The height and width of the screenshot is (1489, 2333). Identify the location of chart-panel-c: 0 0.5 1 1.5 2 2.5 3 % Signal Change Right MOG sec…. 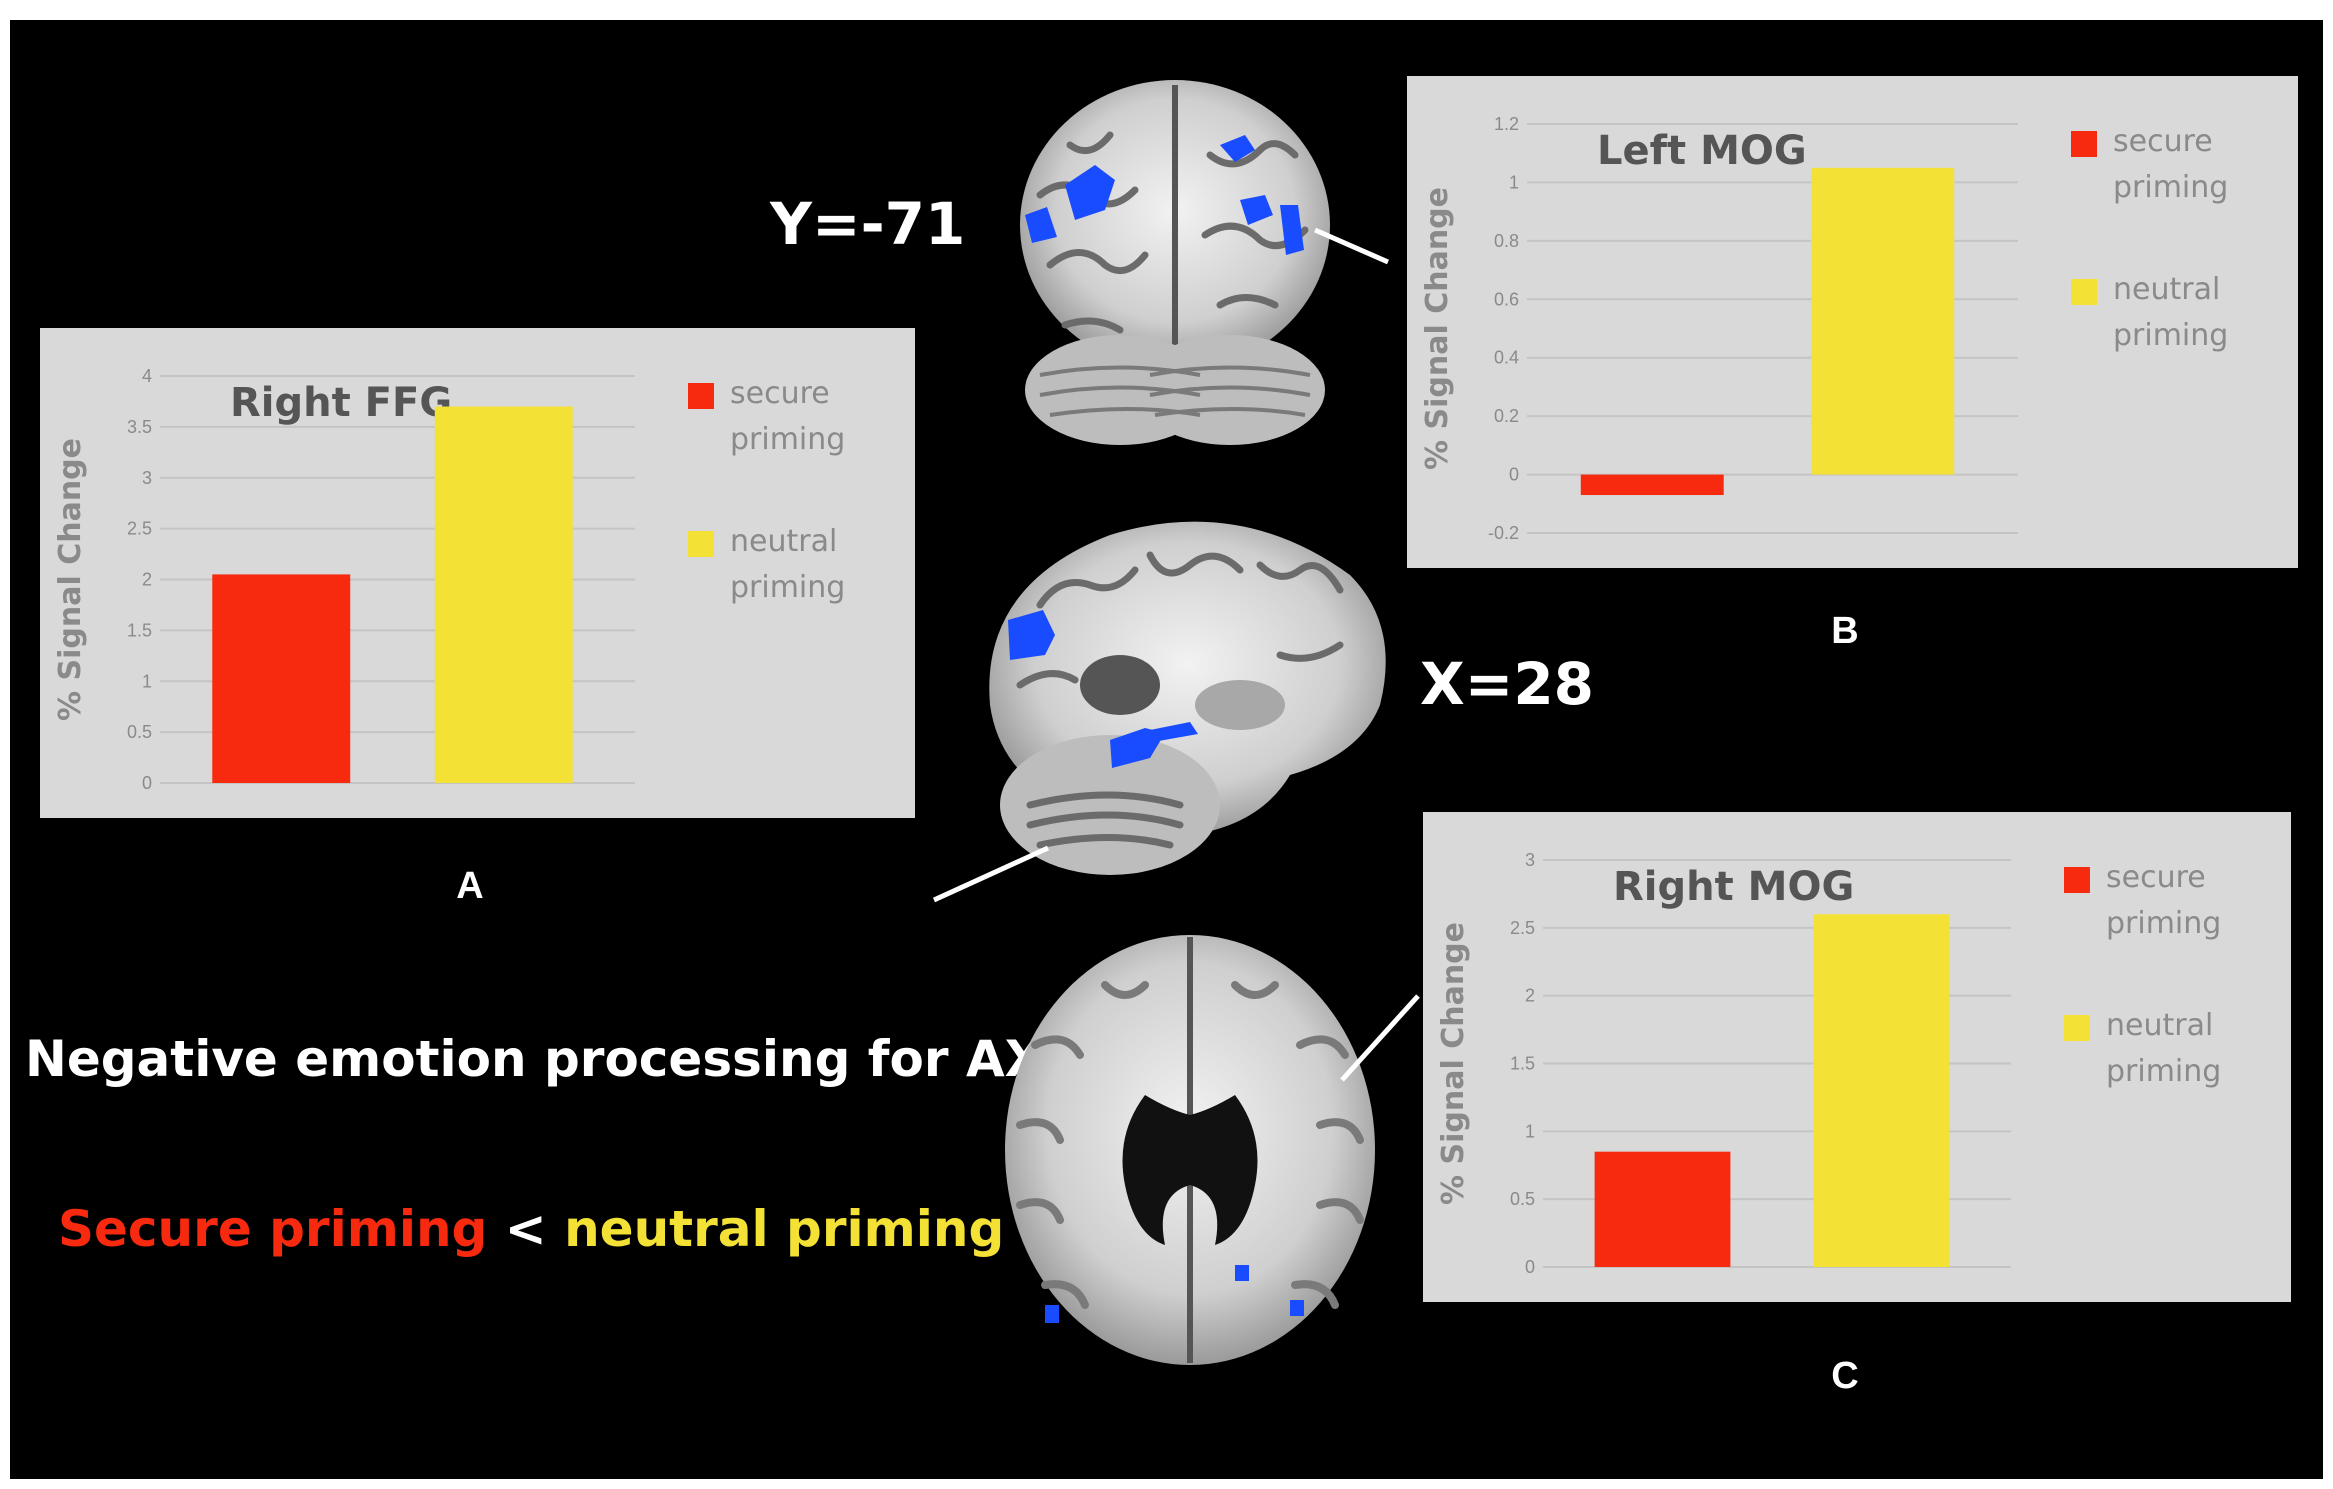
(1857, 1057).